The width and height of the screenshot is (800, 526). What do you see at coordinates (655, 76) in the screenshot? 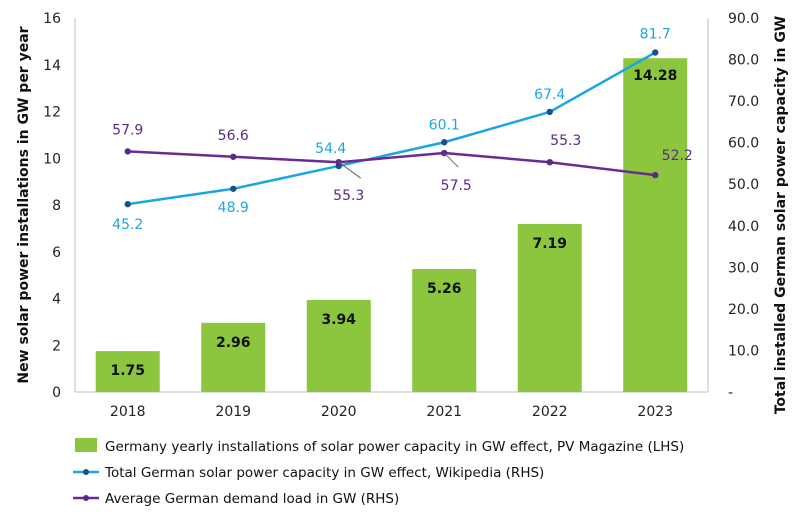
I see `bar-value-label: 14.28` at bounding box center [655, 76].